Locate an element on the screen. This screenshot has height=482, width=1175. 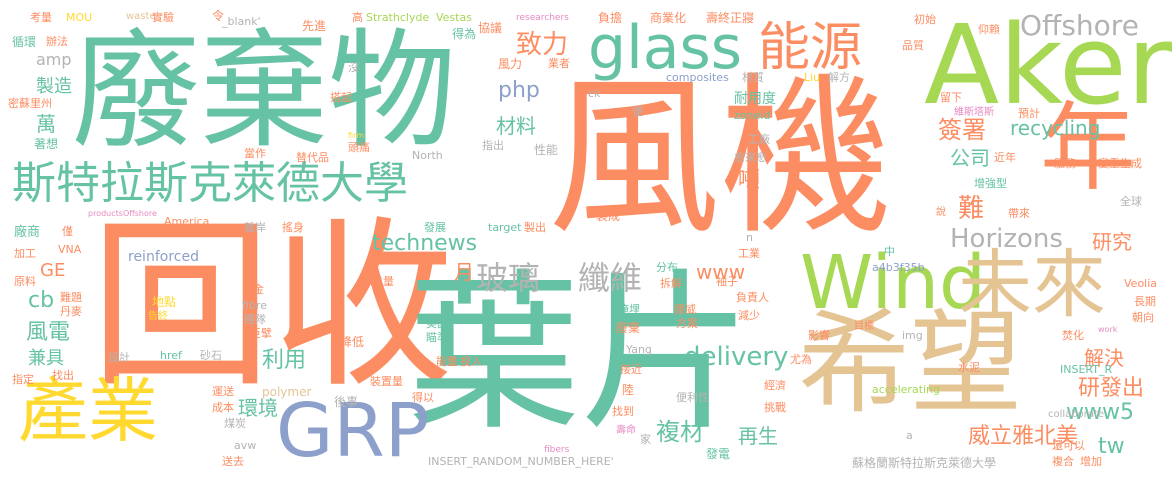
word-yaoshen: 搖身 is located at coordinates (293, 227).